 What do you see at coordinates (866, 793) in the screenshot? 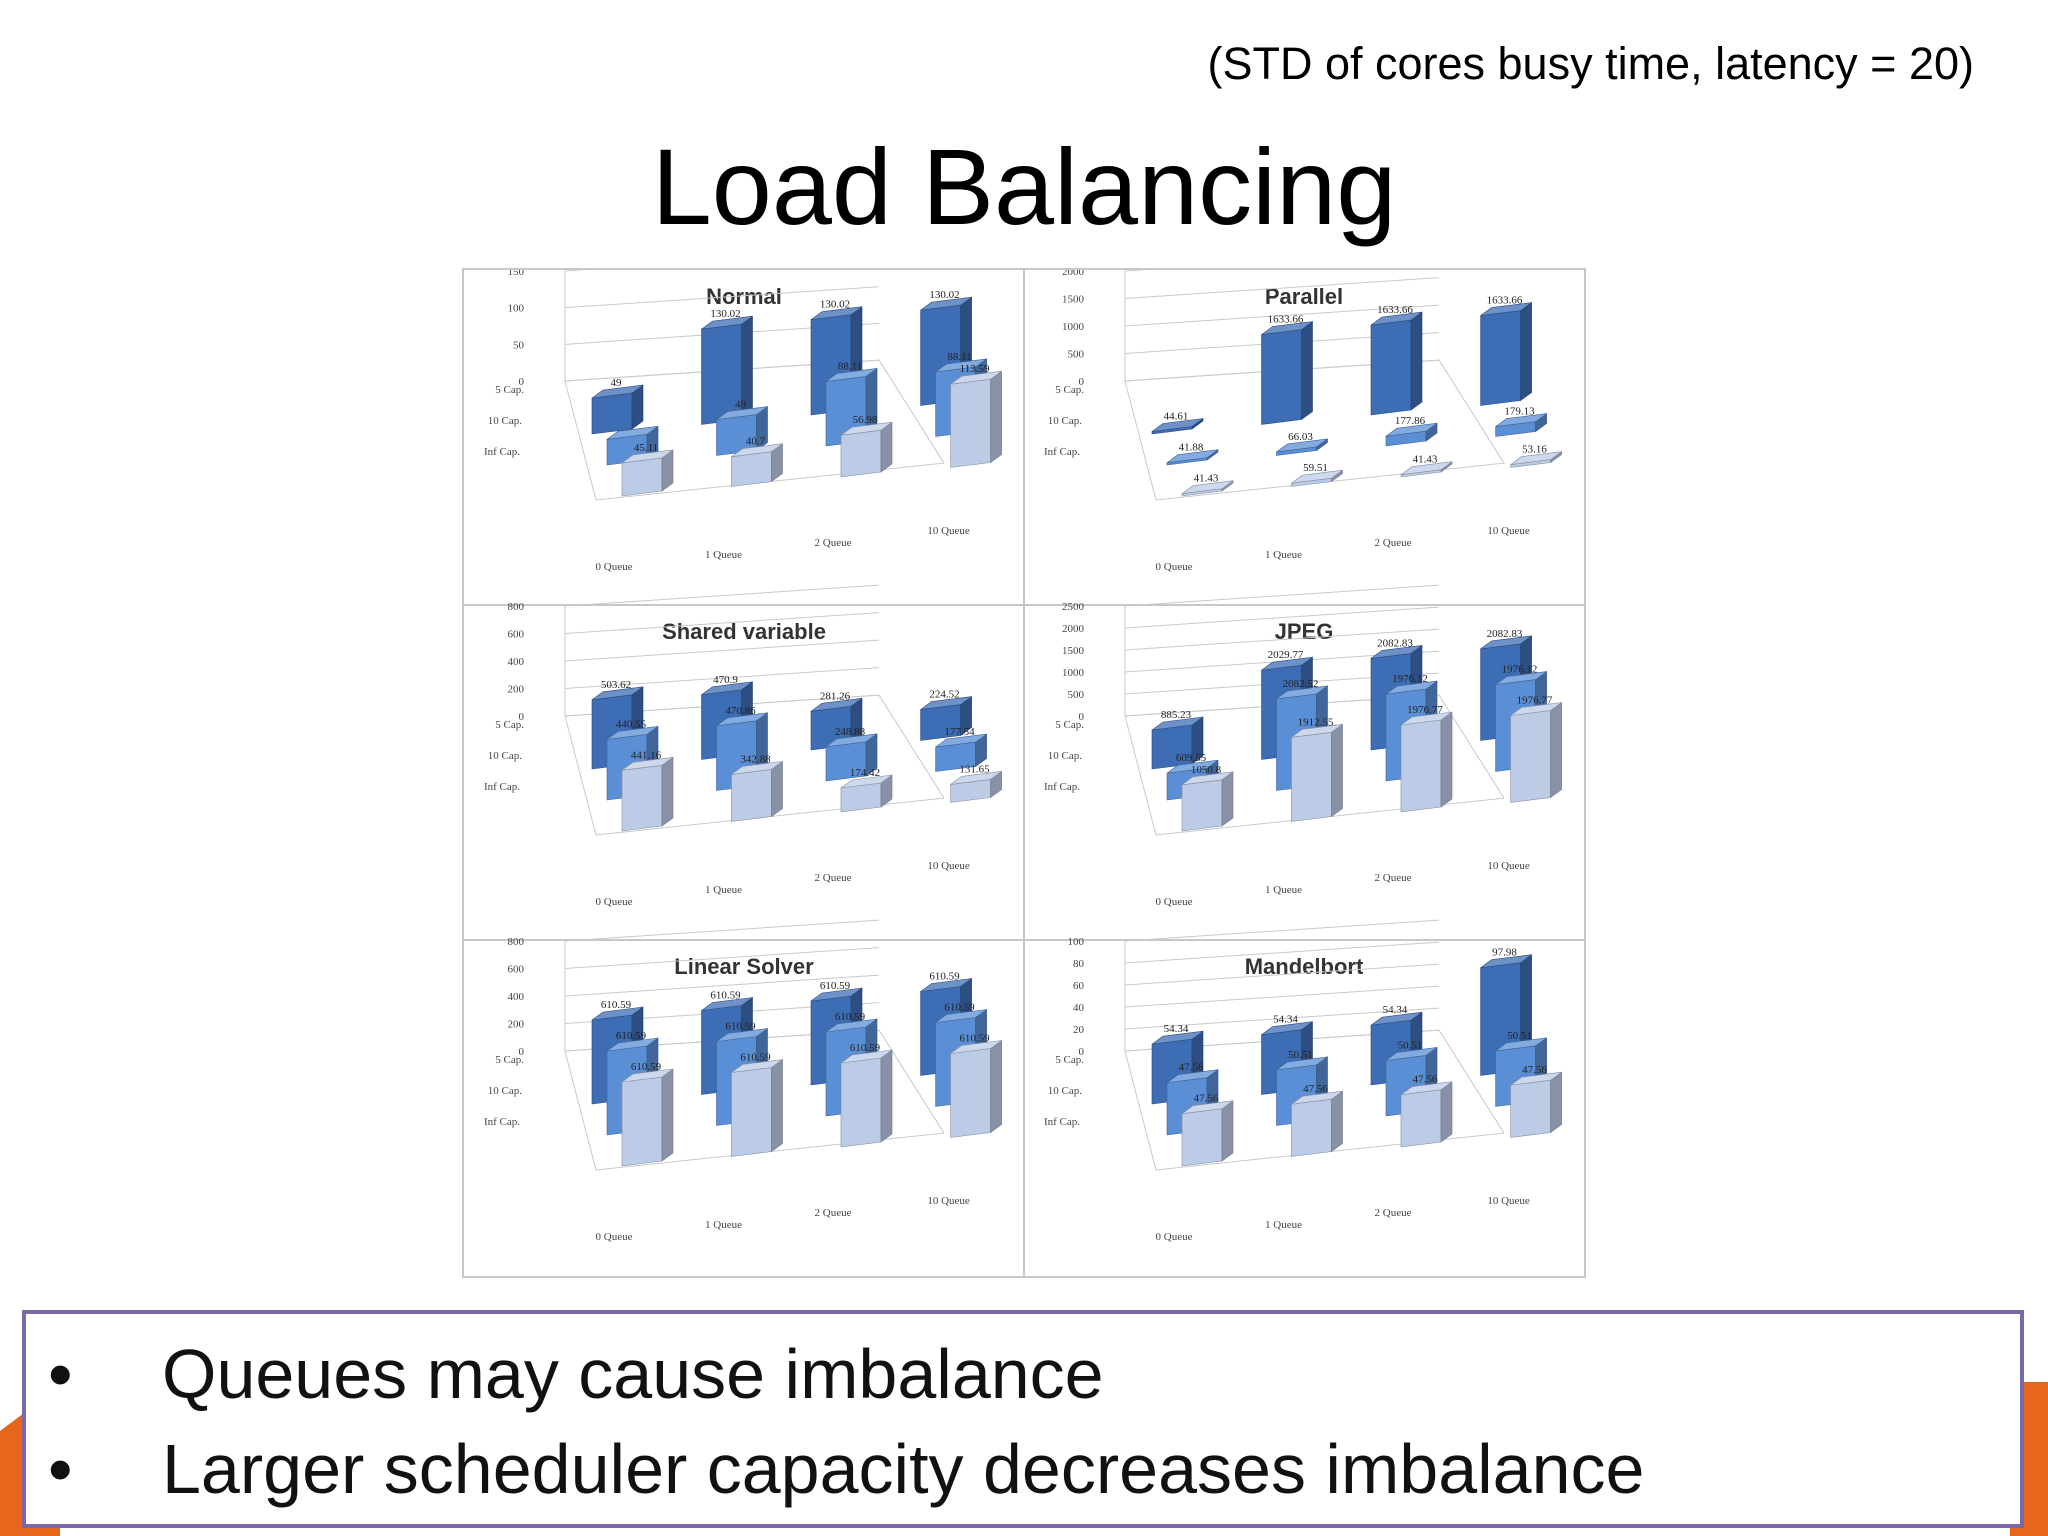
I see `bar-inf-cap-2-queue` at bounding box center [866, 793].